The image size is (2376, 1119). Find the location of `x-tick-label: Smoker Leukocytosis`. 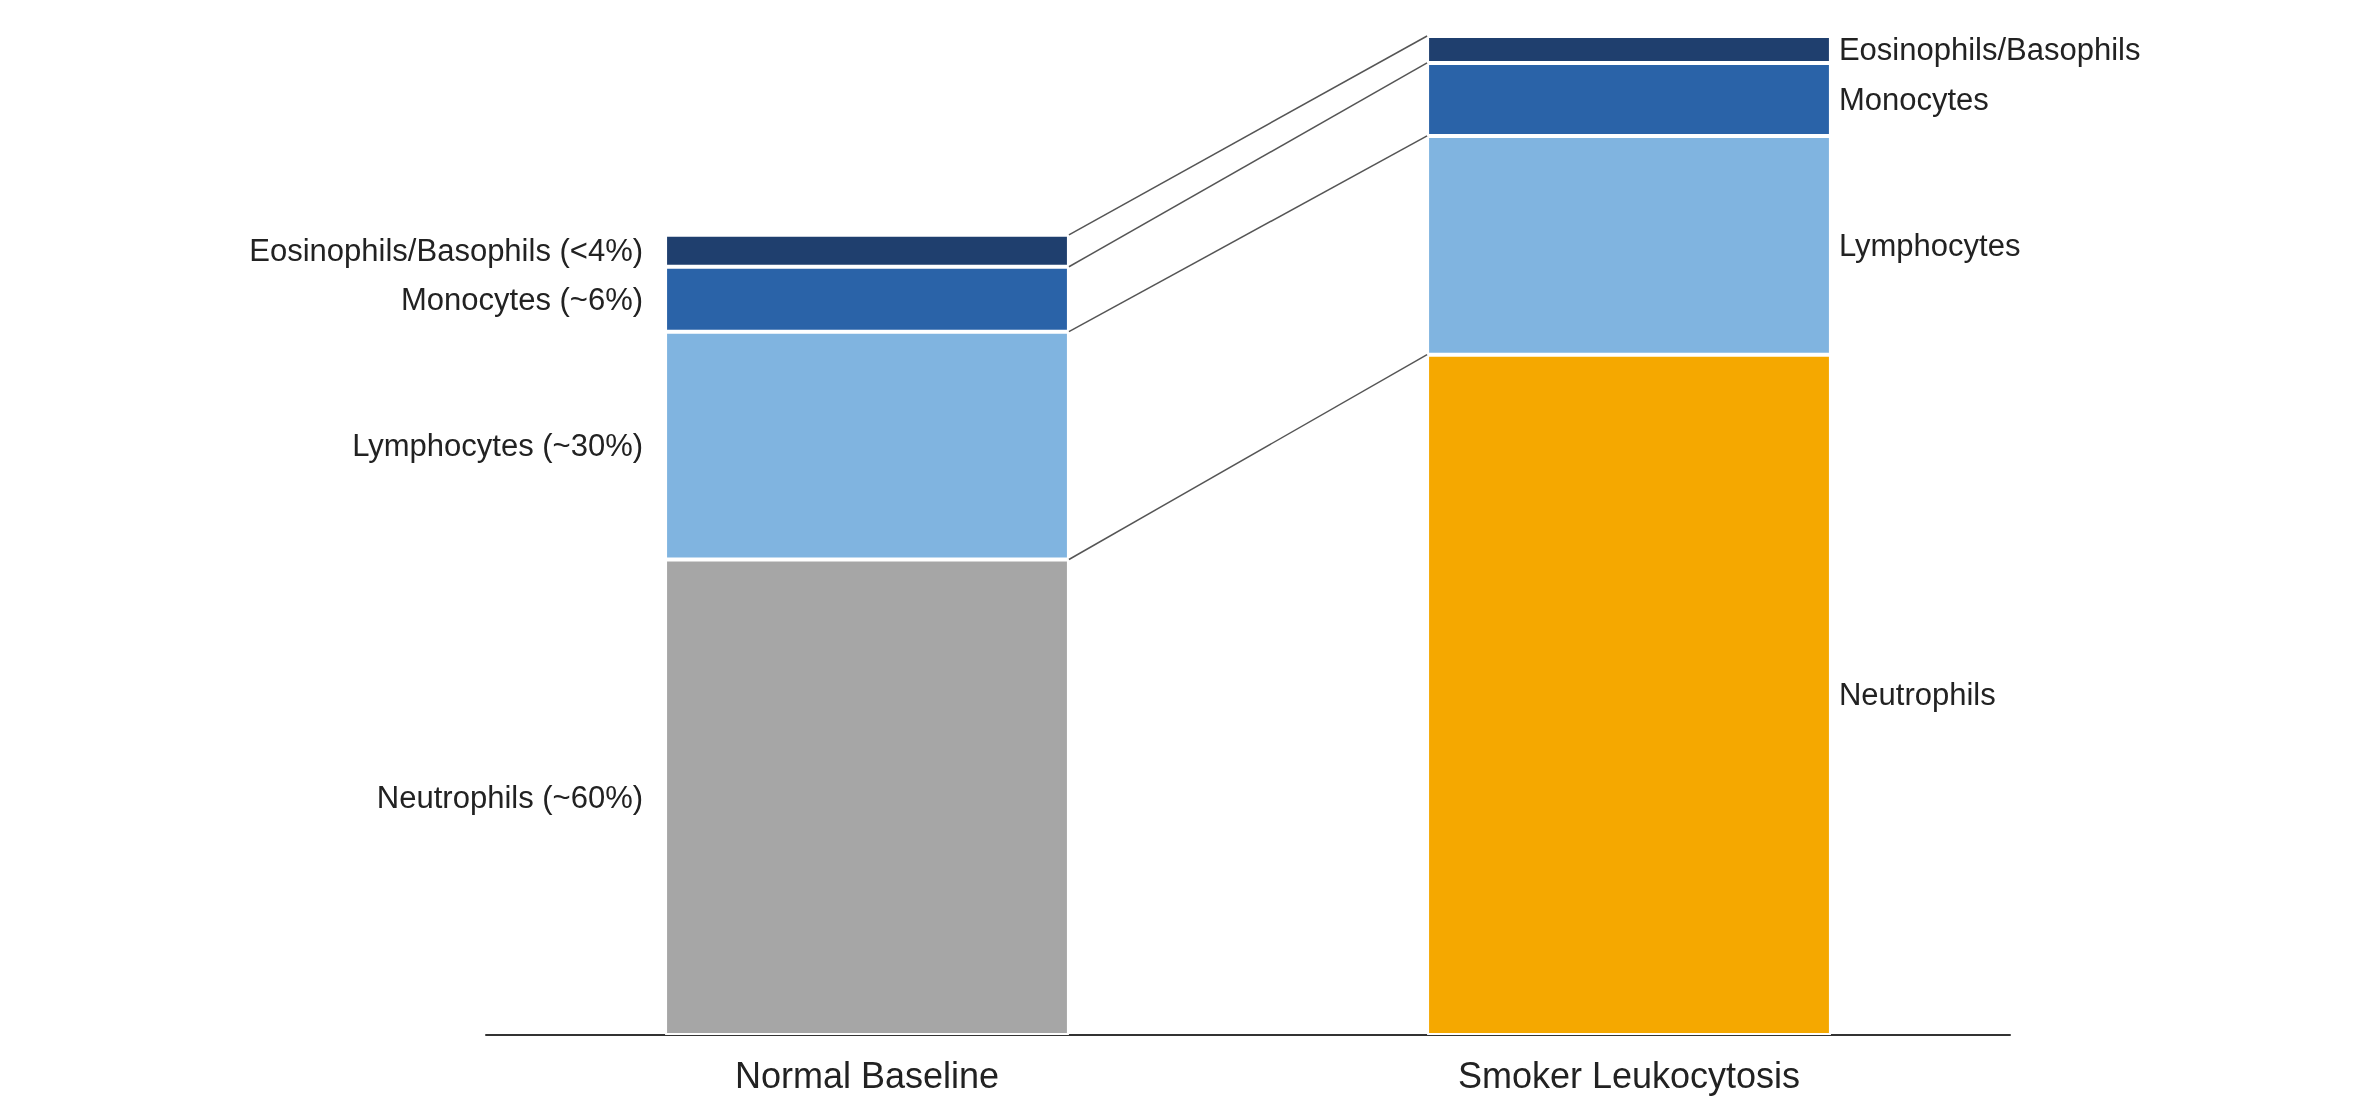

x-tick-label: Smoker Leukocytosis is located at coordinates (1629, 1075).